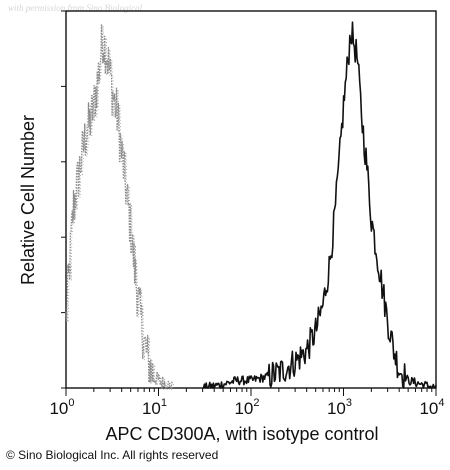 Image resolution: width=450 pixels, height=470 pixels. I want to click on x-tick-label-1: 10¹, so click(154, 407).